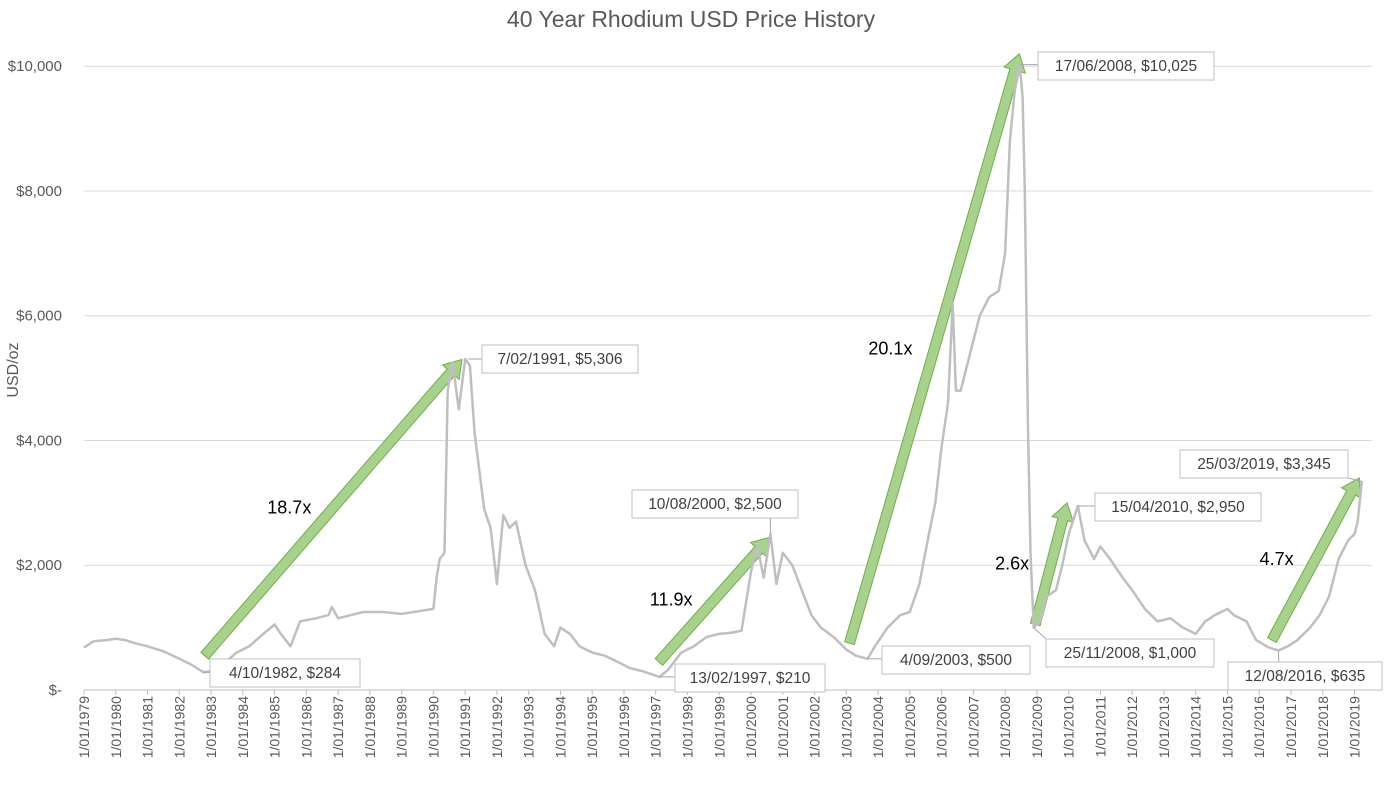  I want to click on x-tick-label: 1/01/1980, so click(116, 727).